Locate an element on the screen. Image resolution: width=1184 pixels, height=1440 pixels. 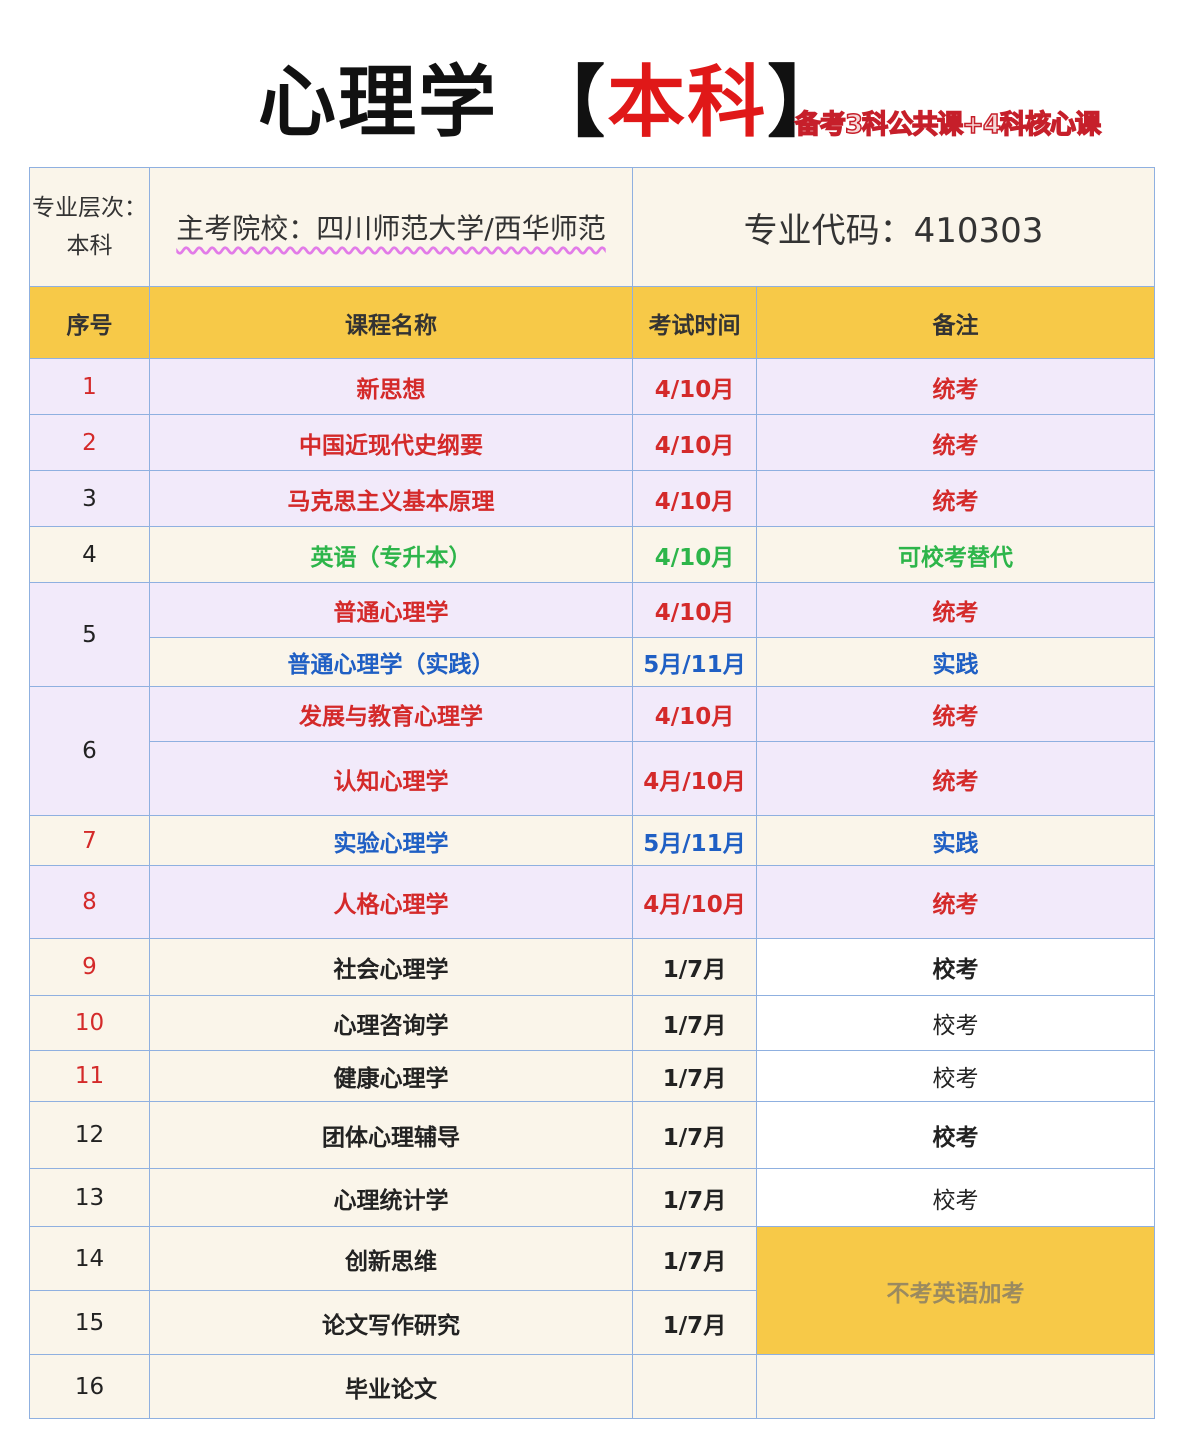
row-no: 7 is located at coordinates (89, 840).